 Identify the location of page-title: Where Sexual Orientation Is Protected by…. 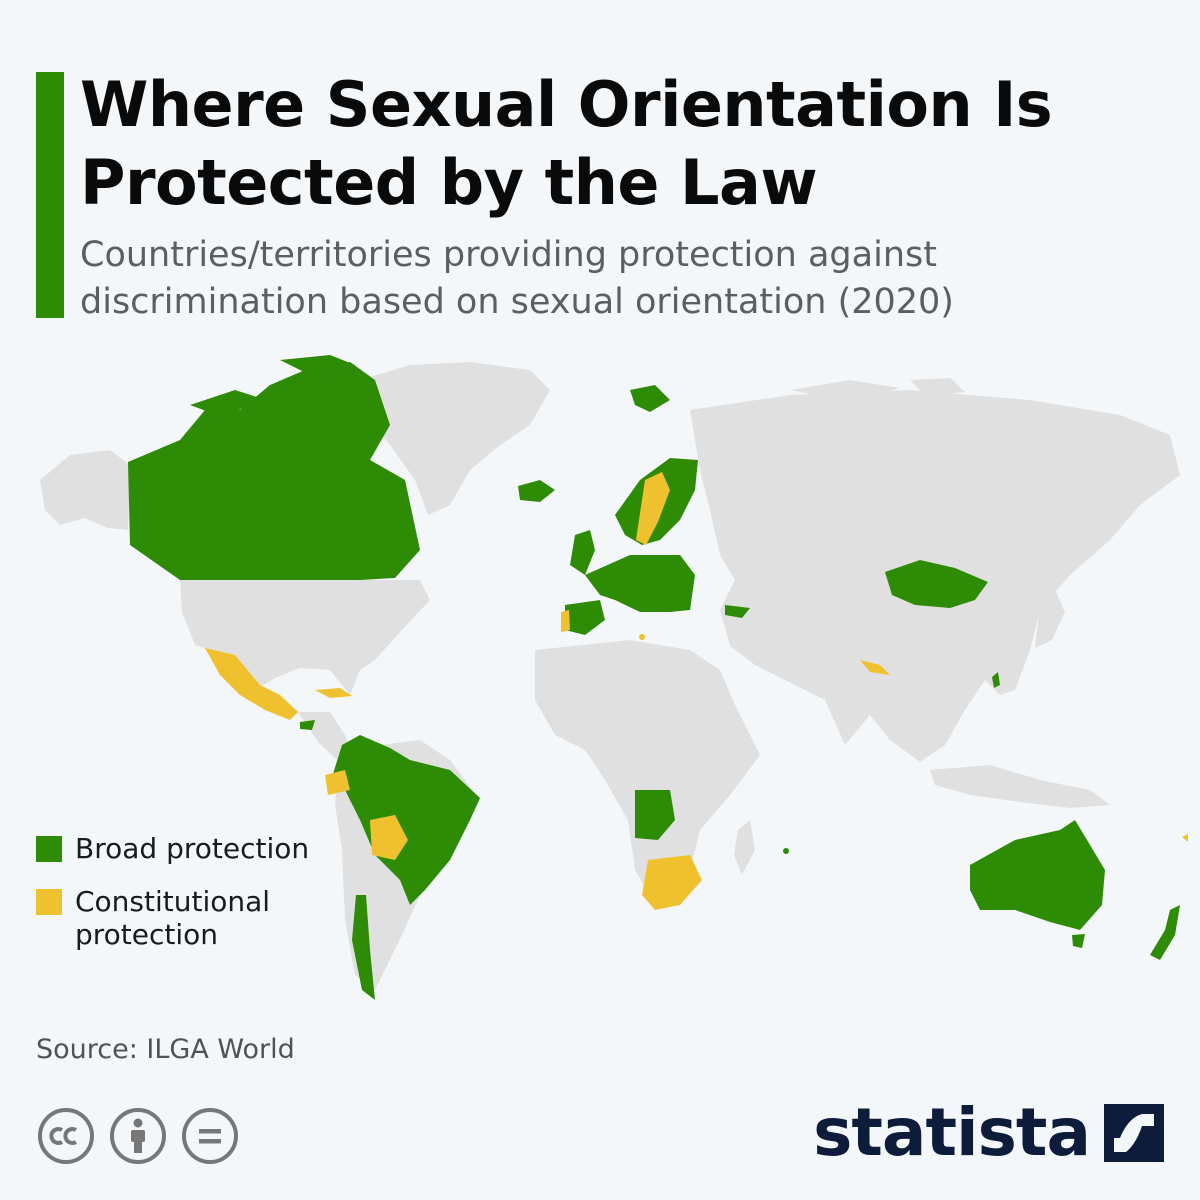
(566, 143).